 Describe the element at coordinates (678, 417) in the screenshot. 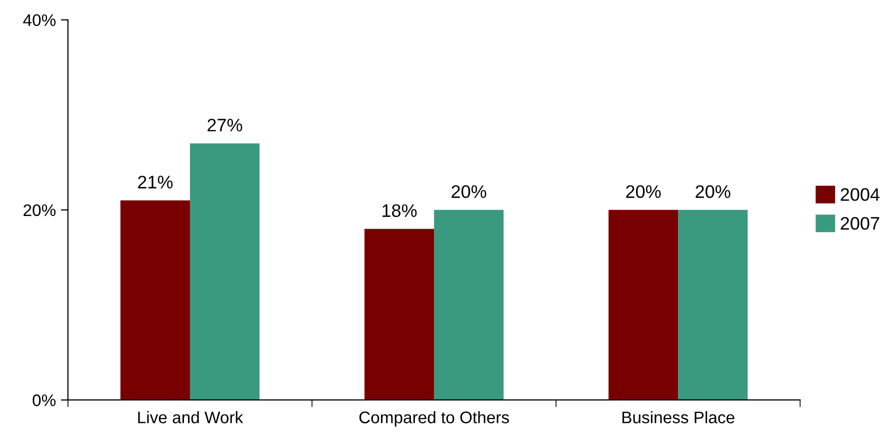

I see `x-tick-label: Business Place` at that location.